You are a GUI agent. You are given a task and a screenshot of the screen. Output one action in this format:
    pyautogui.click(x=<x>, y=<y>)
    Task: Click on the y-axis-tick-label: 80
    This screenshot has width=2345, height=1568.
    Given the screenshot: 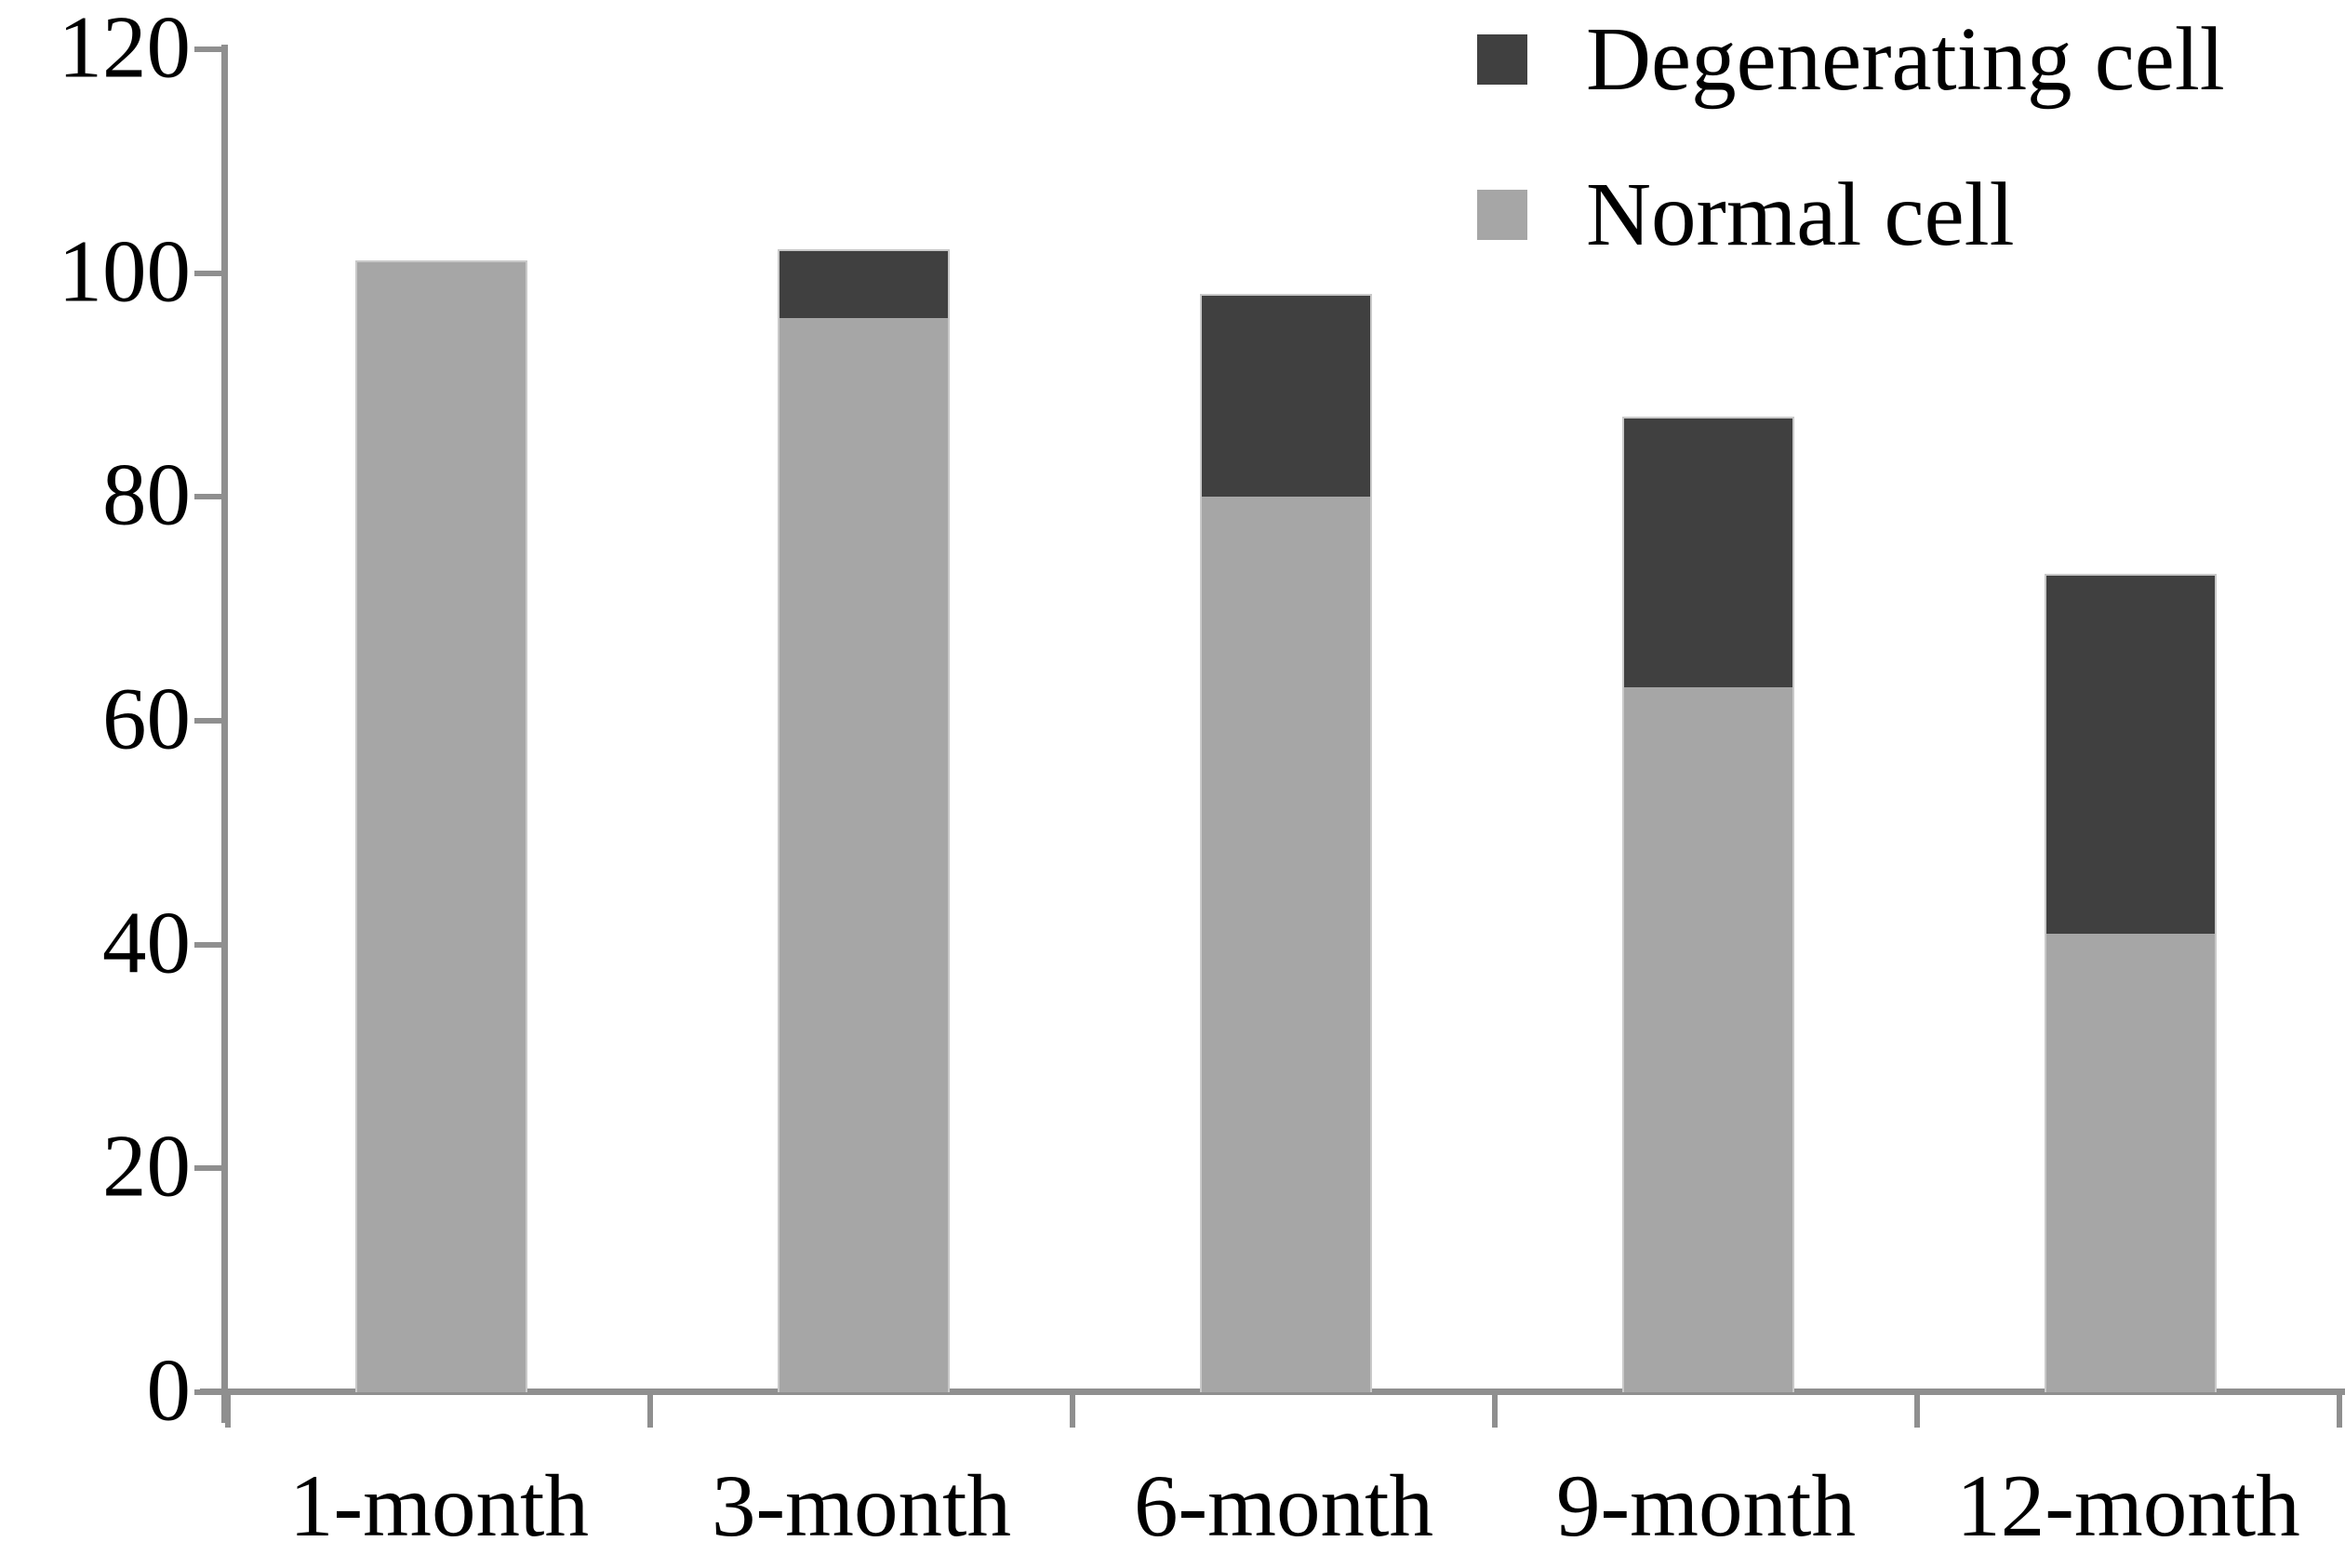 What is the action you would take?
    pyautogui.click(x=146, y=494)
    